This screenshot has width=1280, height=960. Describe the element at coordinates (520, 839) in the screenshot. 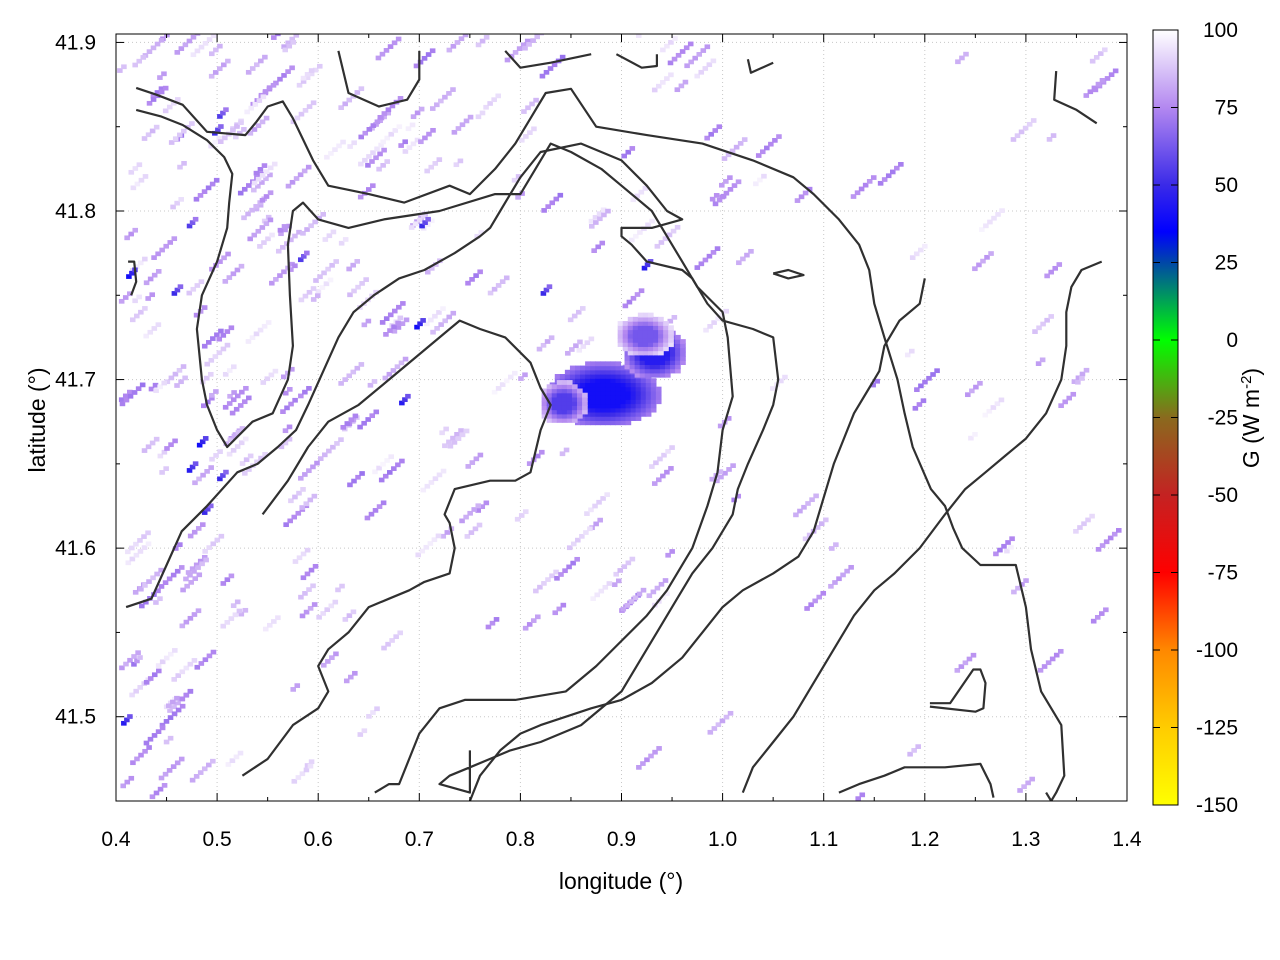

I see `x-tick-label: 0.8` at that location.